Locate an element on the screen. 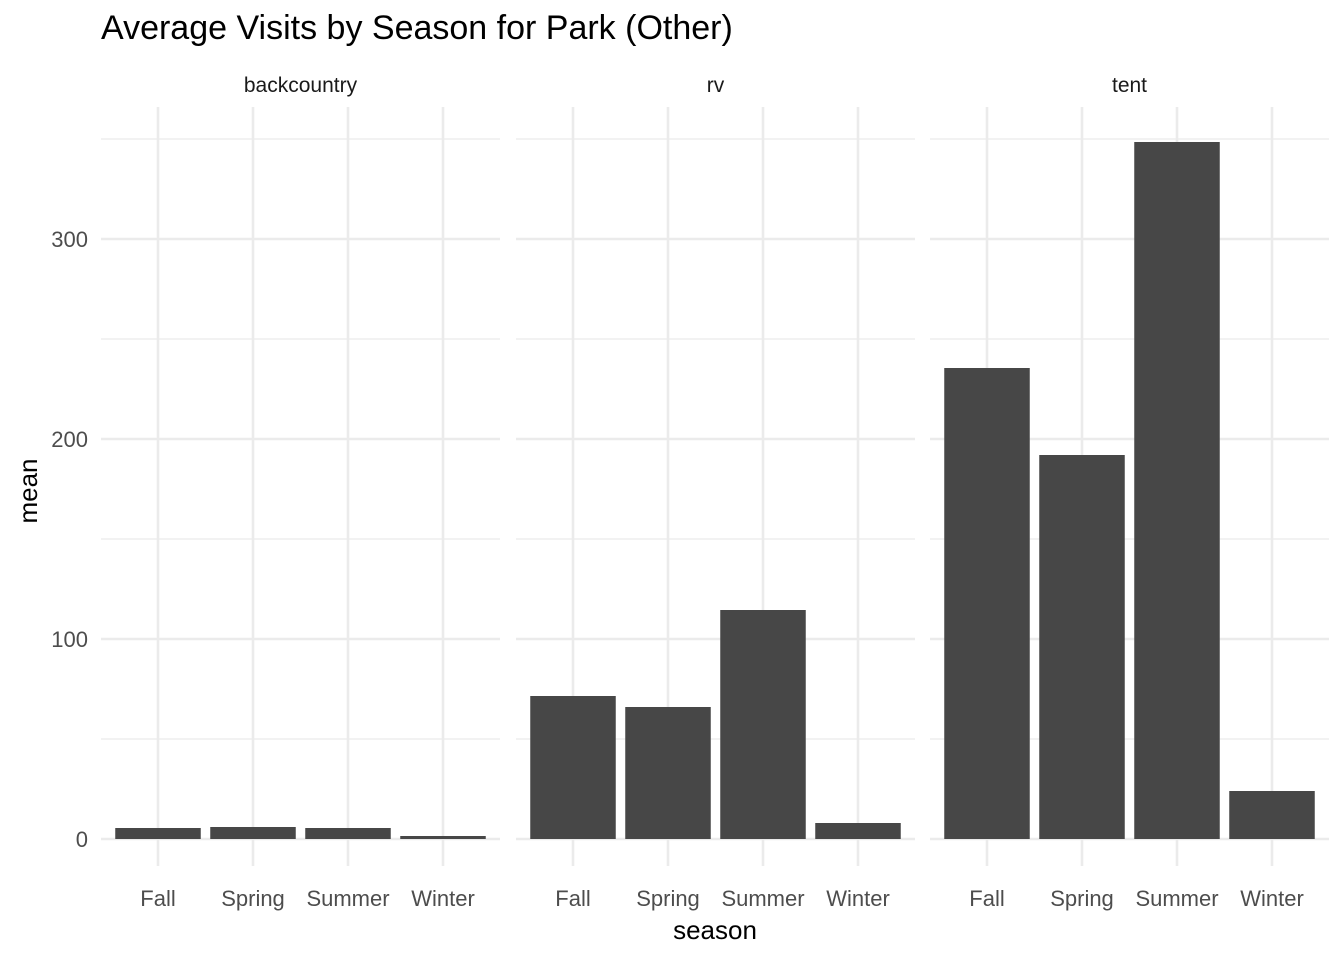 This screenshot has height=960, width=1344. y-tick-label: 100 is located at coordinates (69, 639).